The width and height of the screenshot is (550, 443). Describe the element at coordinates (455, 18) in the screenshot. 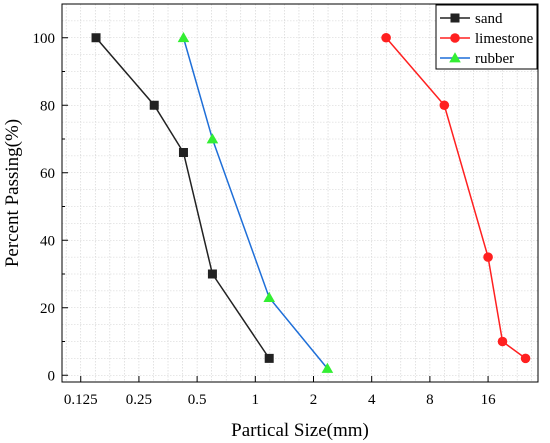

I see `legend-marker-sand` at that location.